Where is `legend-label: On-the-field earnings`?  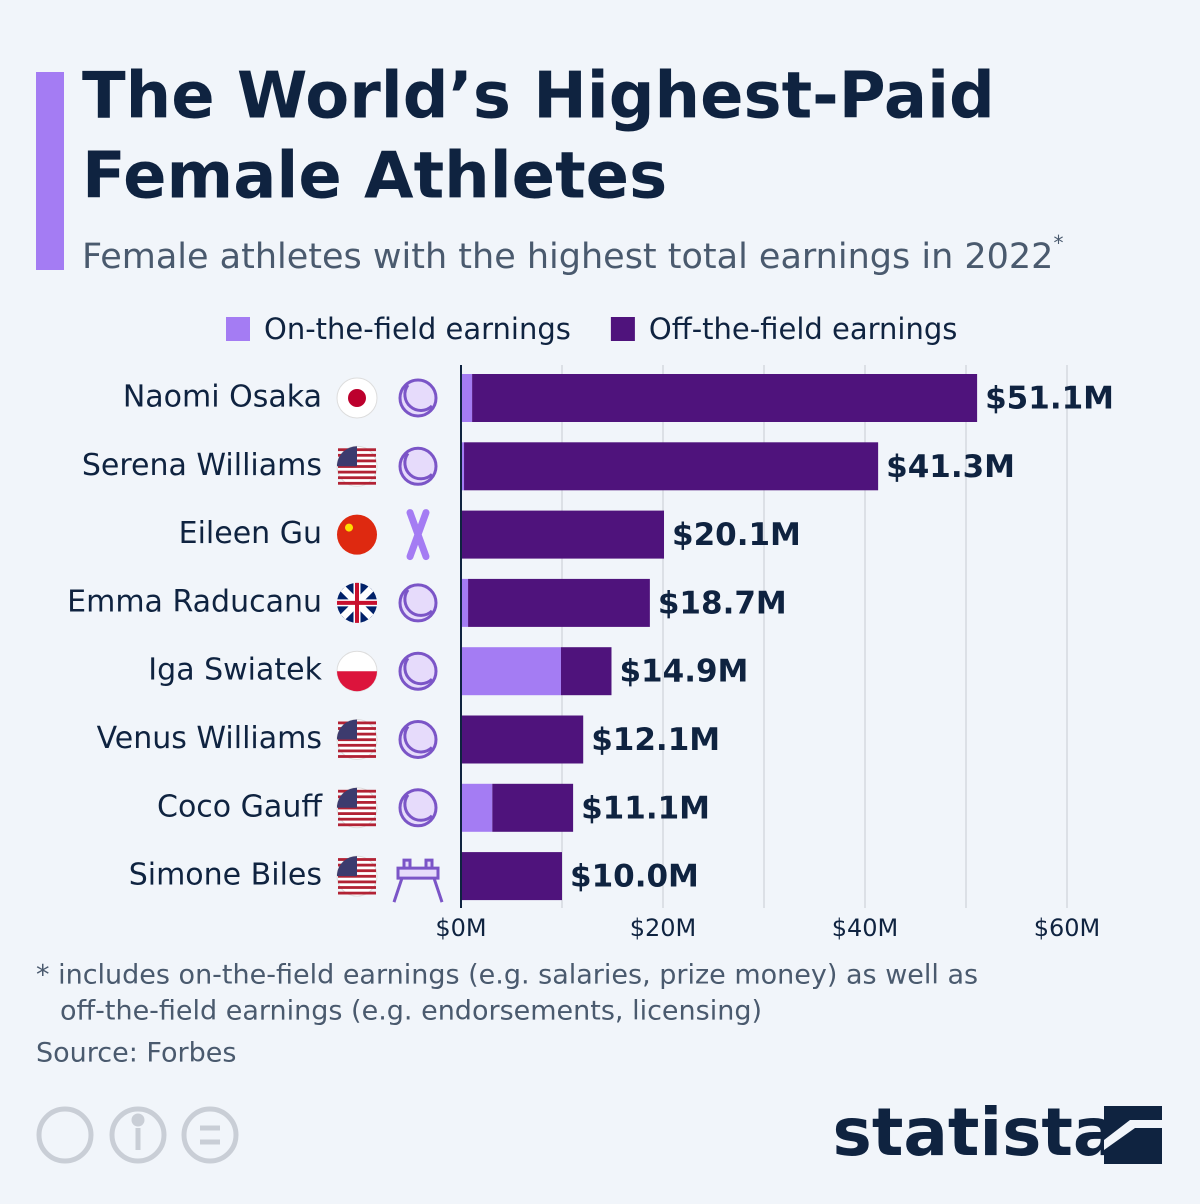
legend-label: On-the-field earnings is located at coordinates (417, 329).